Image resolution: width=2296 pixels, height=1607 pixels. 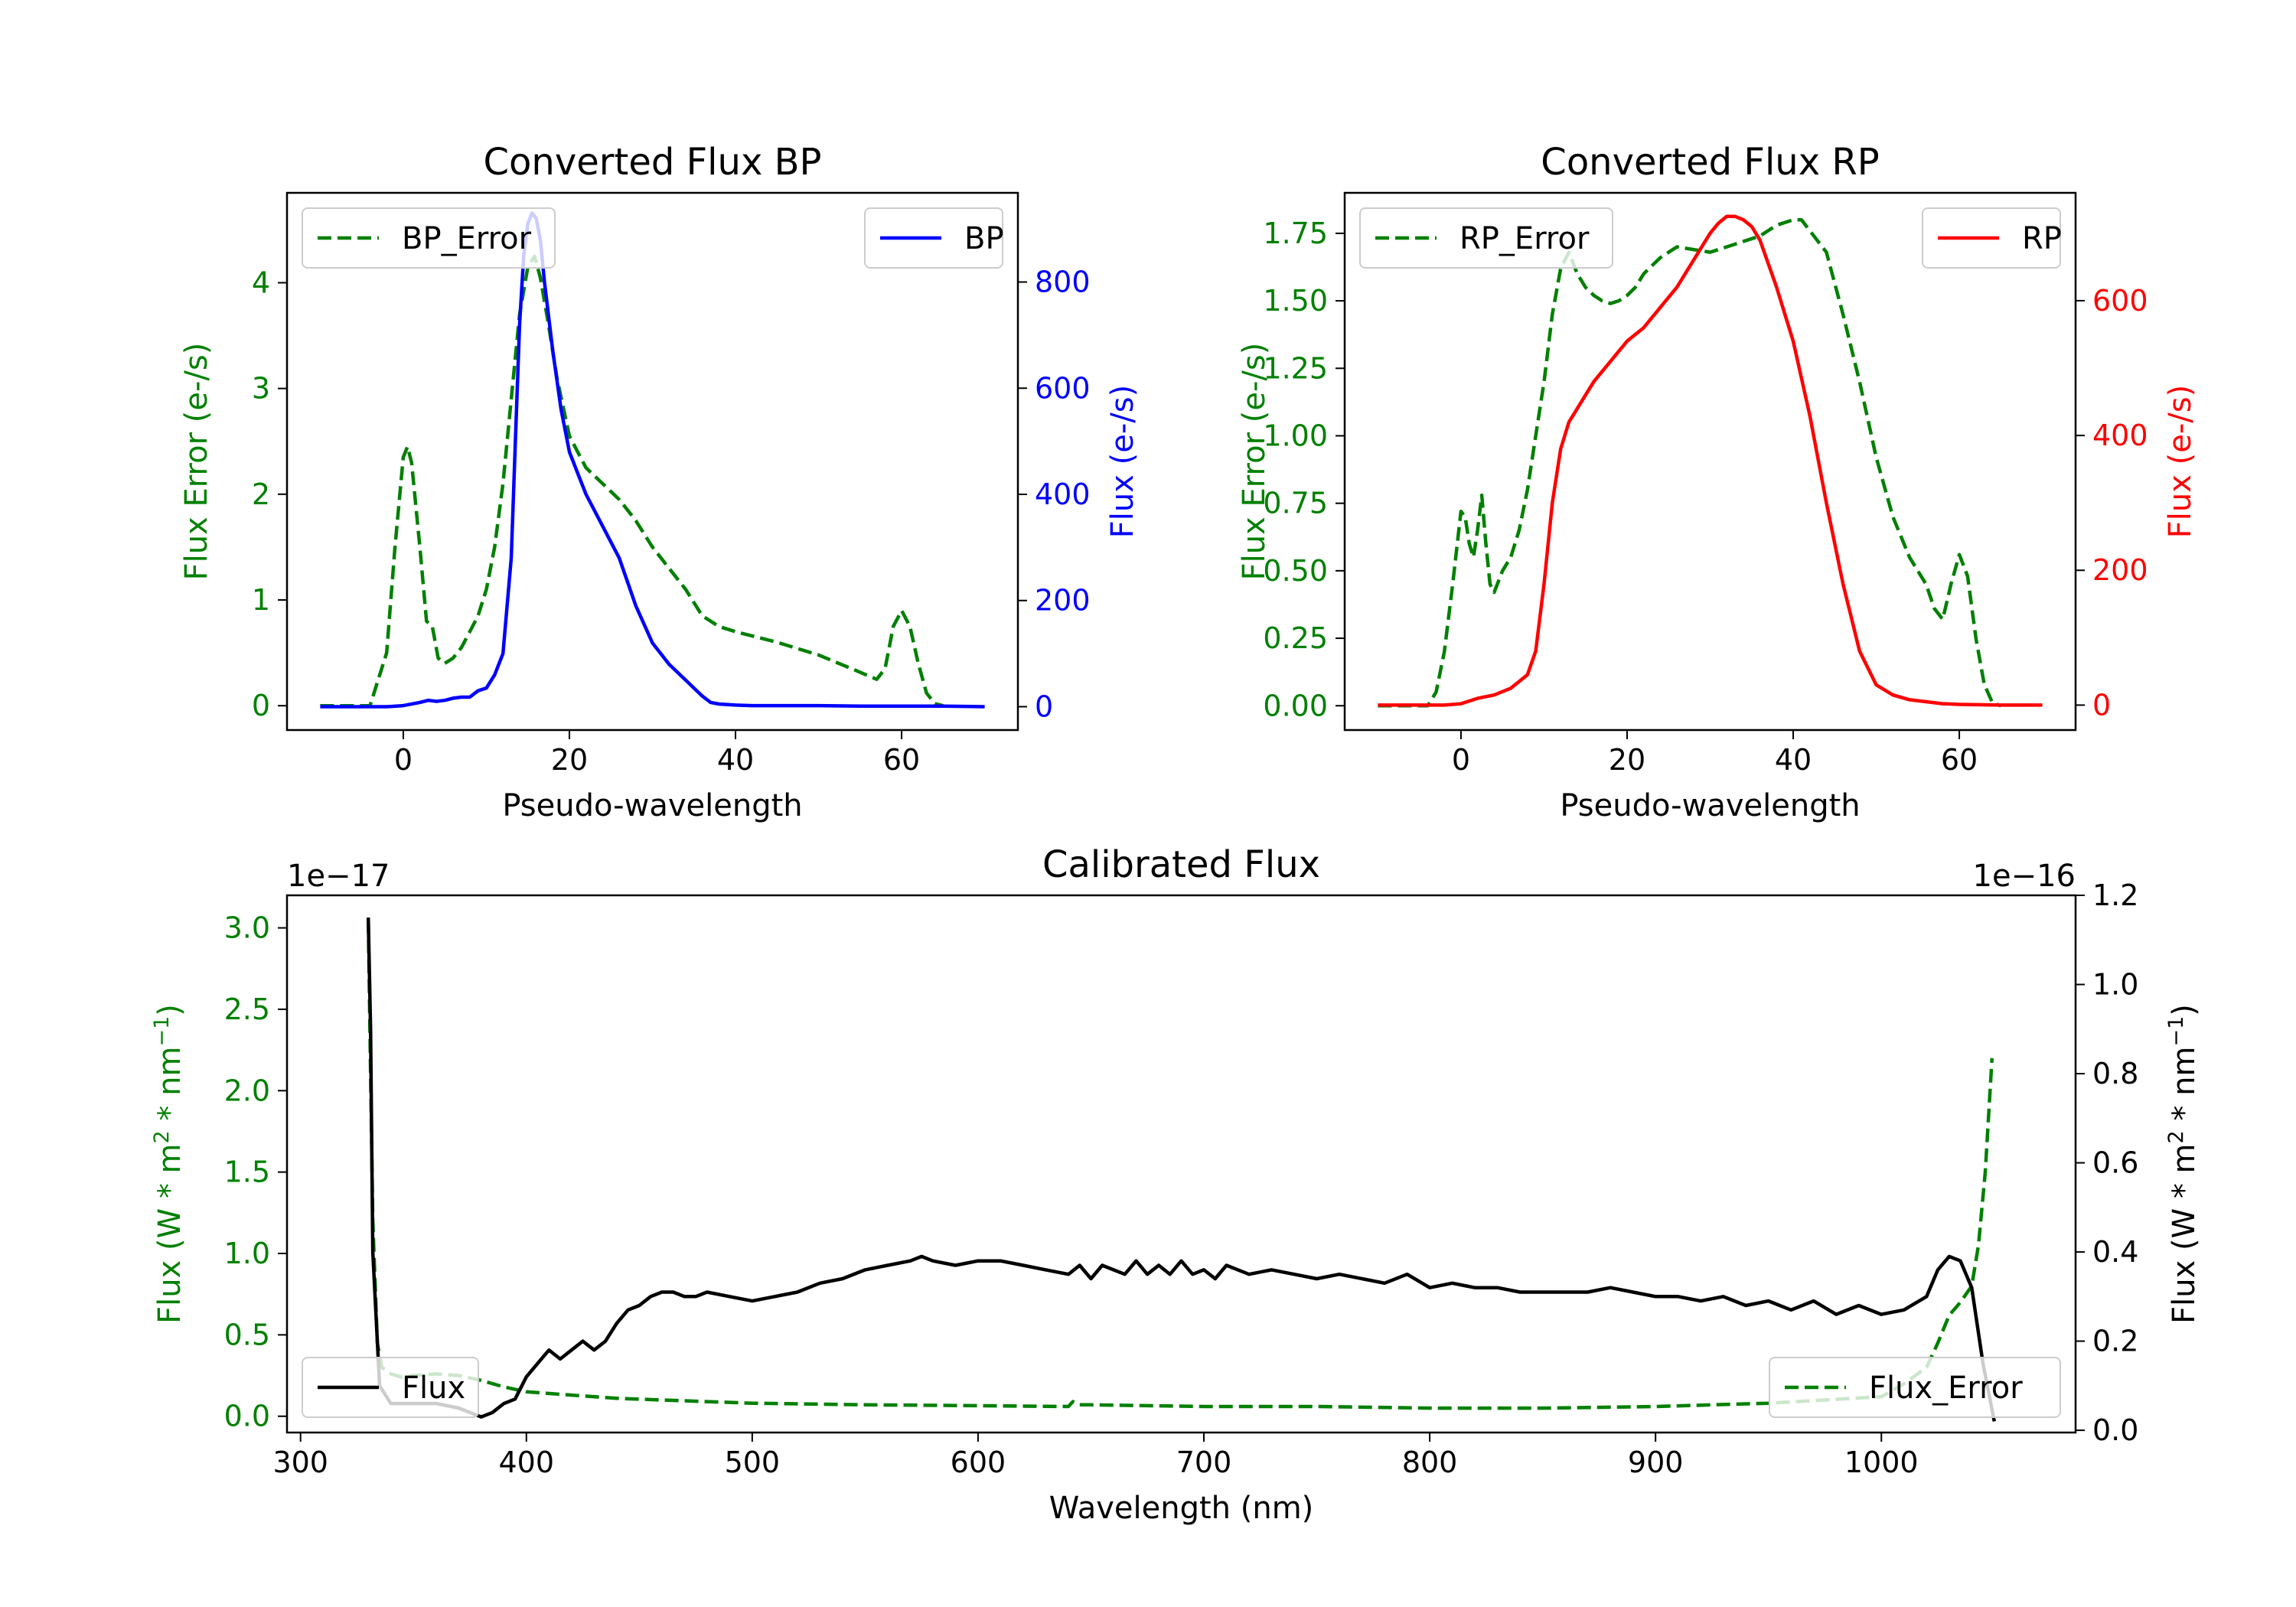 I want to click on right-y-tick-label: 800, so click(x=1063, y=282).